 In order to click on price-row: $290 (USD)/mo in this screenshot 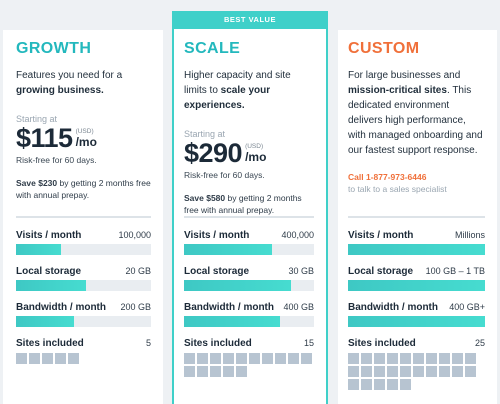, I will do `click(249, 153)`.